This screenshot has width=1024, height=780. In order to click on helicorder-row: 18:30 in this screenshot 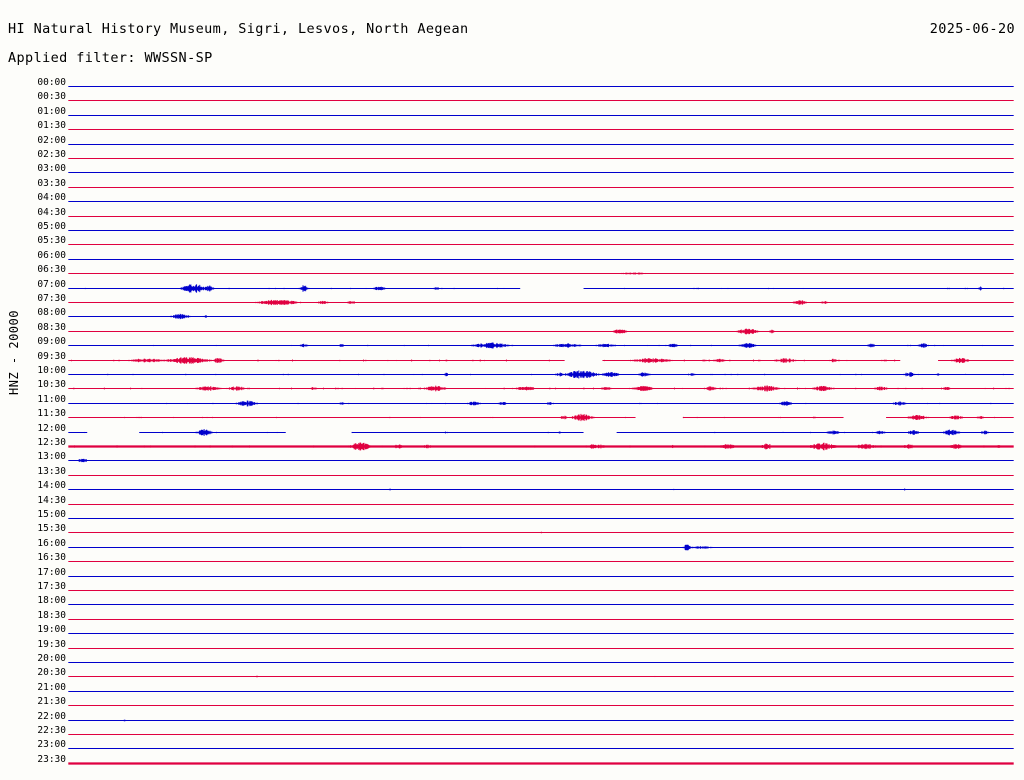, I will do `click(512, 619)`.